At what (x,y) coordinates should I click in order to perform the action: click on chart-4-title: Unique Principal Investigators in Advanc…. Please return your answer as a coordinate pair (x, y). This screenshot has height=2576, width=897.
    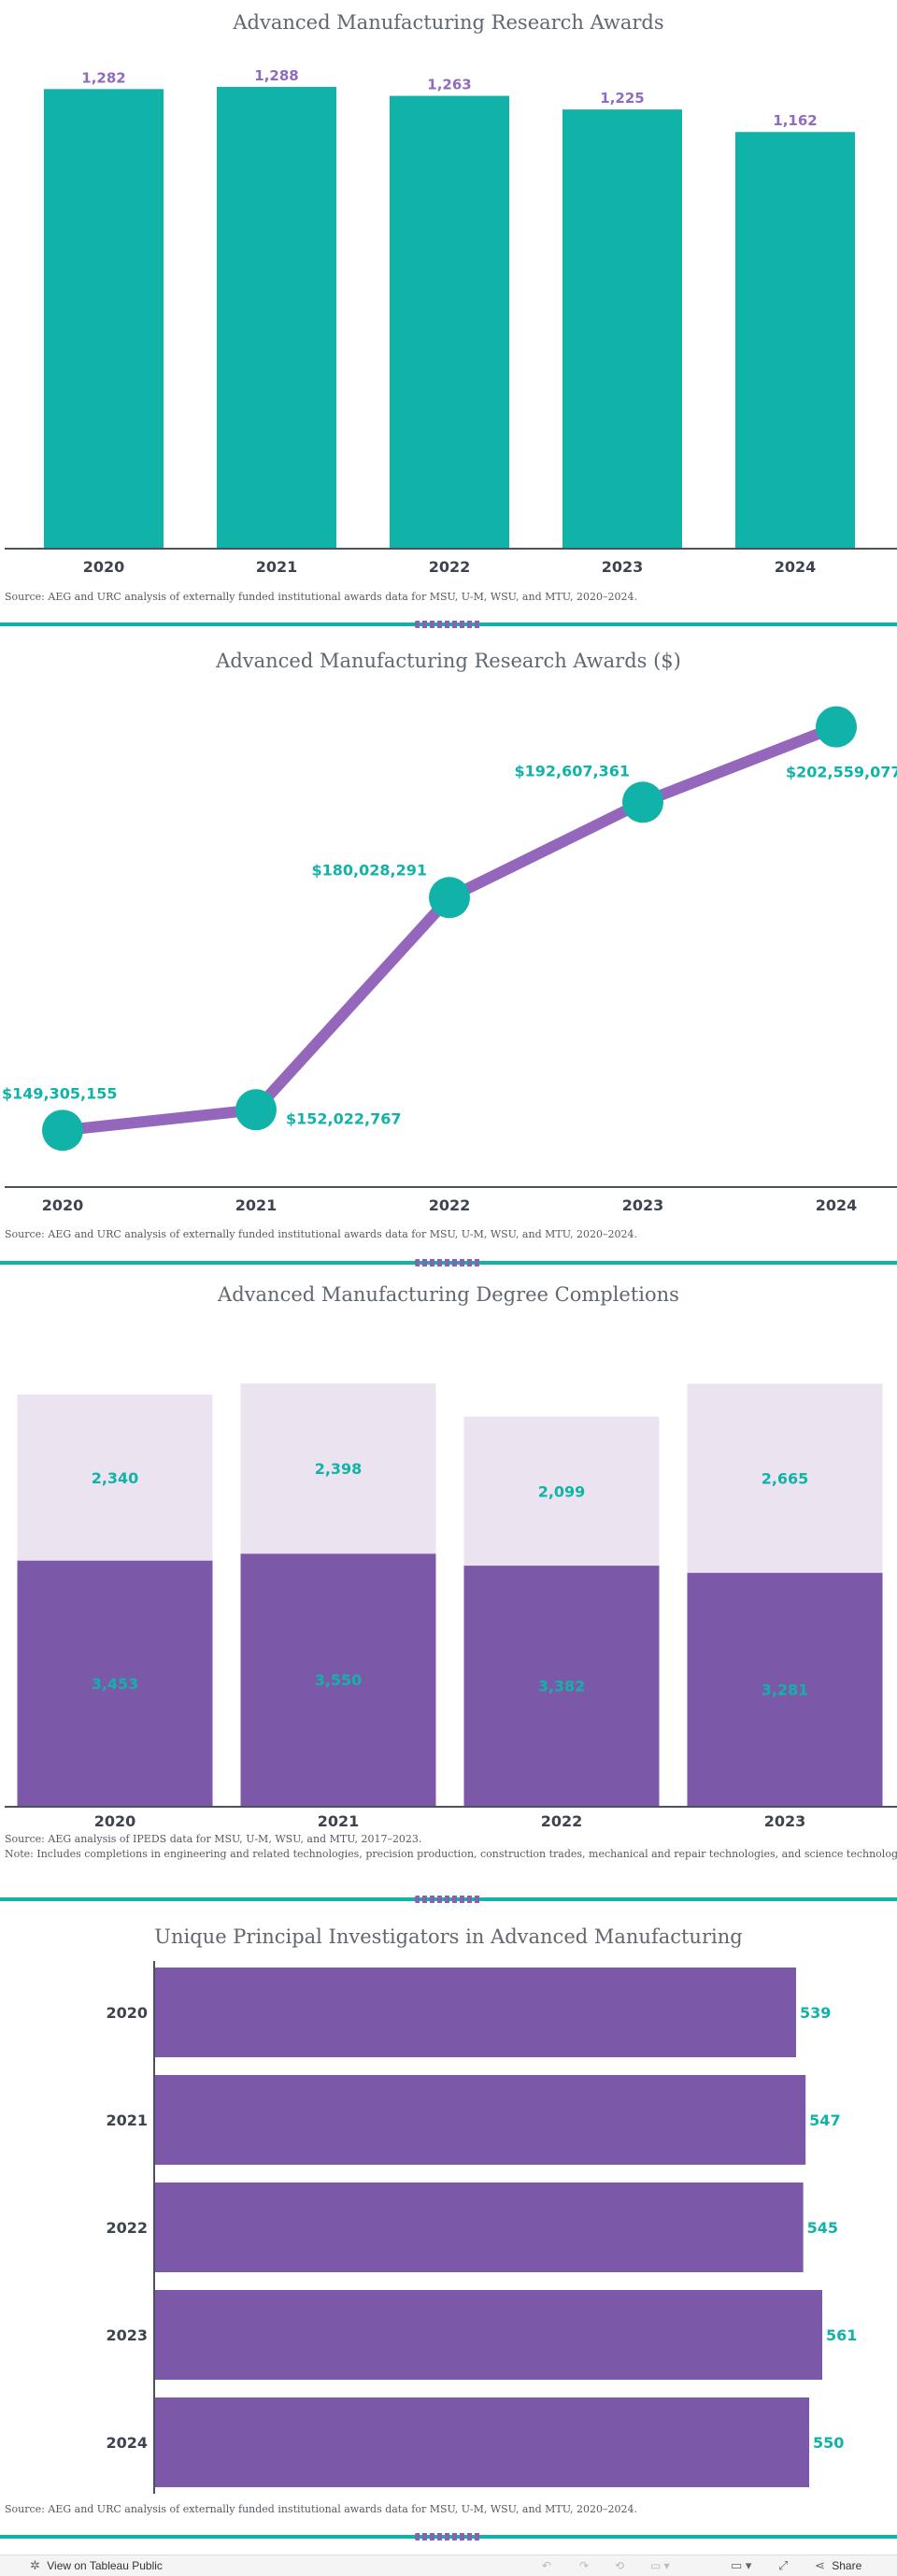
    Looking at the image, I should click on (448, 1936).